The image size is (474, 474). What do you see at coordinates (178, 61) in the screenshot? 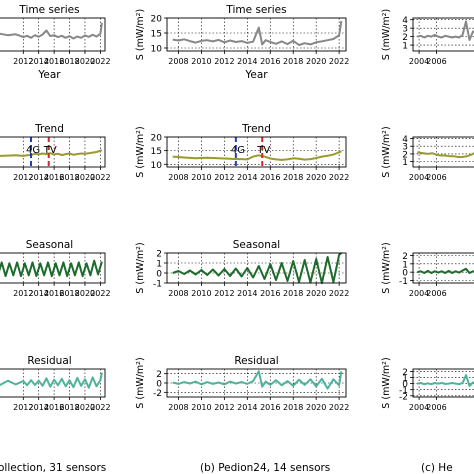
I see `x-tick-label: 2008` at bounding box center [178, 61].